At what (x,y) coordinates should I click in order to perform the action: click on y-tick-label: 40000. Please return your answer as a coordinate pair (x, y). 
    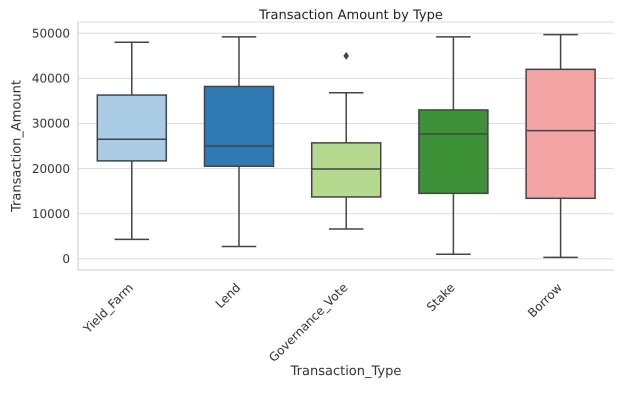
    Looking at the image, I should click on (51, 79).